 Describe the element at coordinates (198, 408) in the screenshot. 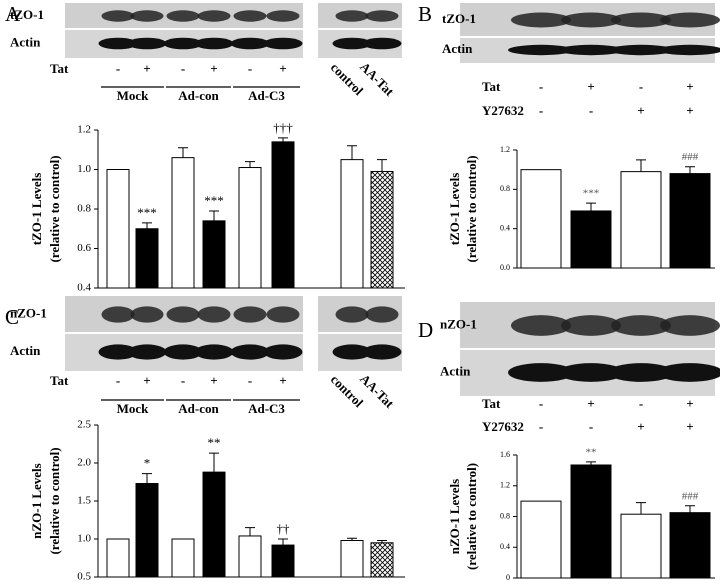

I see `group-label: Ad-con` at that location.